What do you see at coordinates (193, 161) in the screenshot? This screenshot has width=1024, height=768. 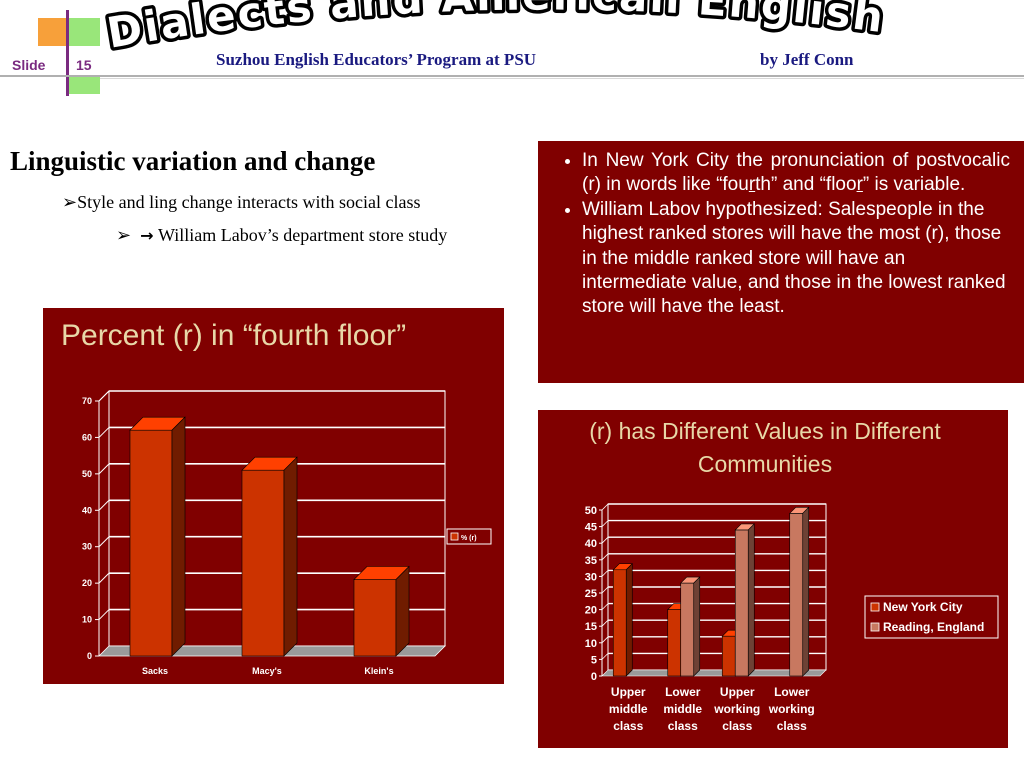 I see `section-heading: Linguistic variation and change` at bounding box center [193, 161].